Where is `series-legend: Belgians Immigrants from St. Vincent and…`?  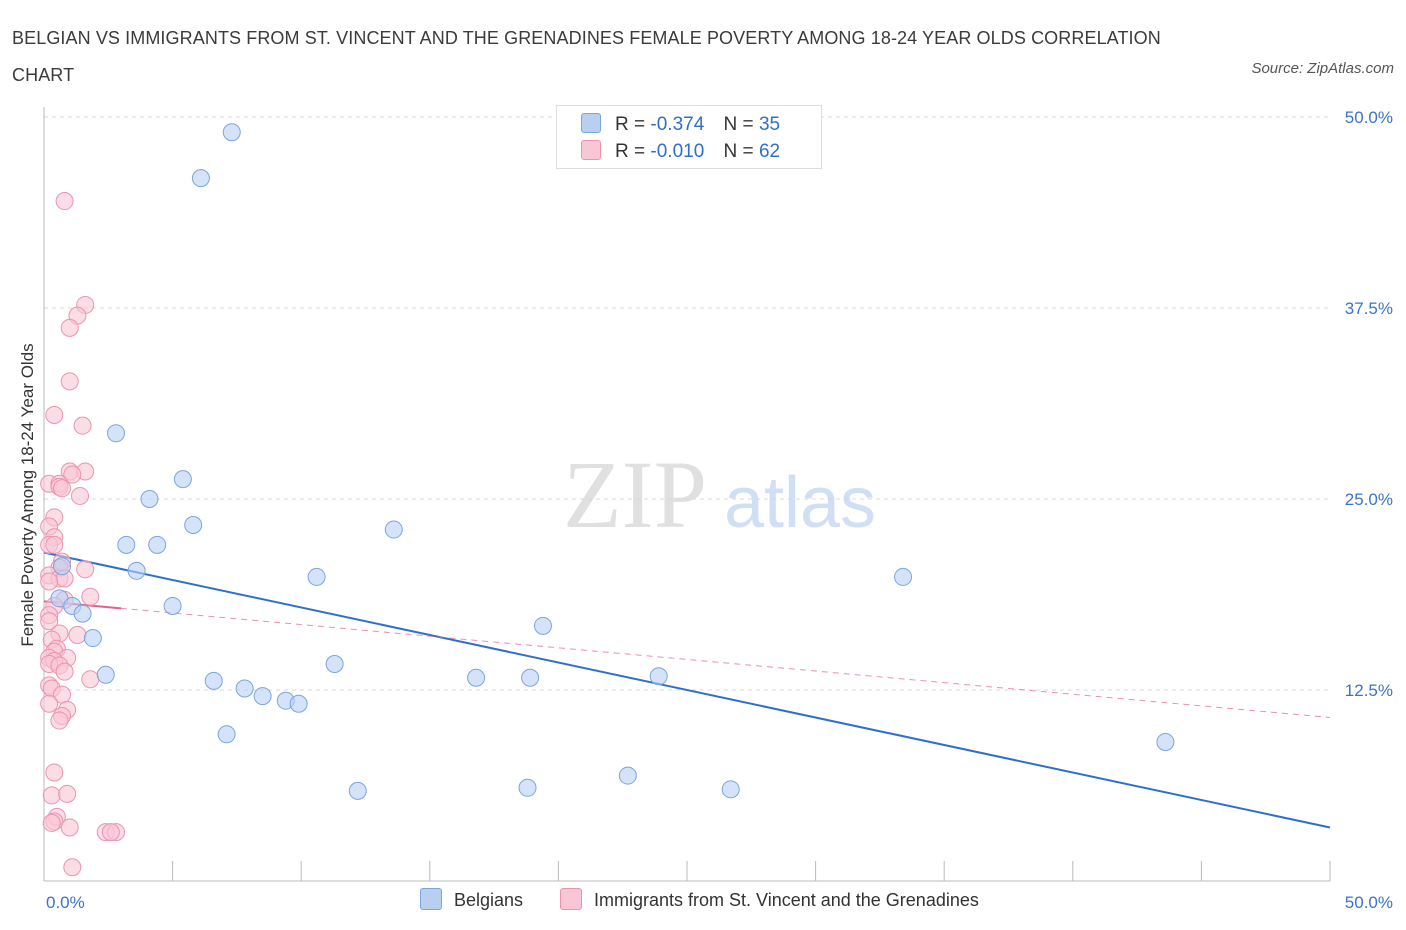 series-legend: Belgians Immigrants from St. Vincent and… is located at coordinates (703, 902).